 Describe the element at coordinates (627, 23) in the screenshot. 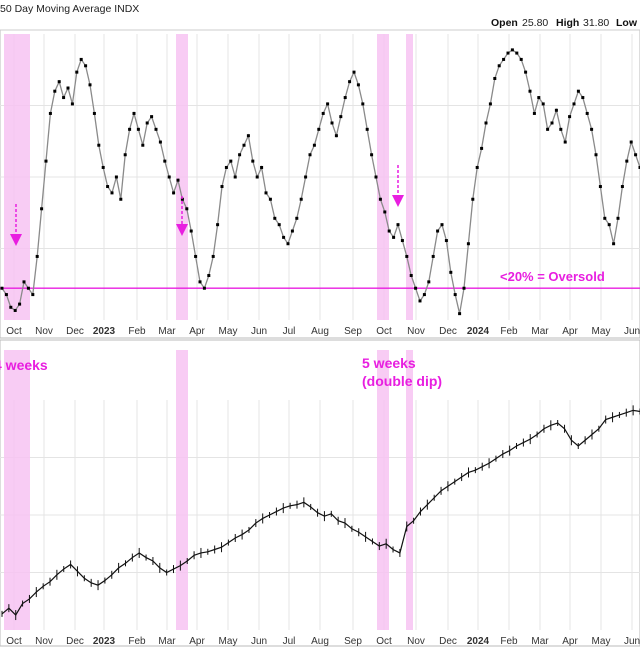

I see `low-label: Low` at that location.